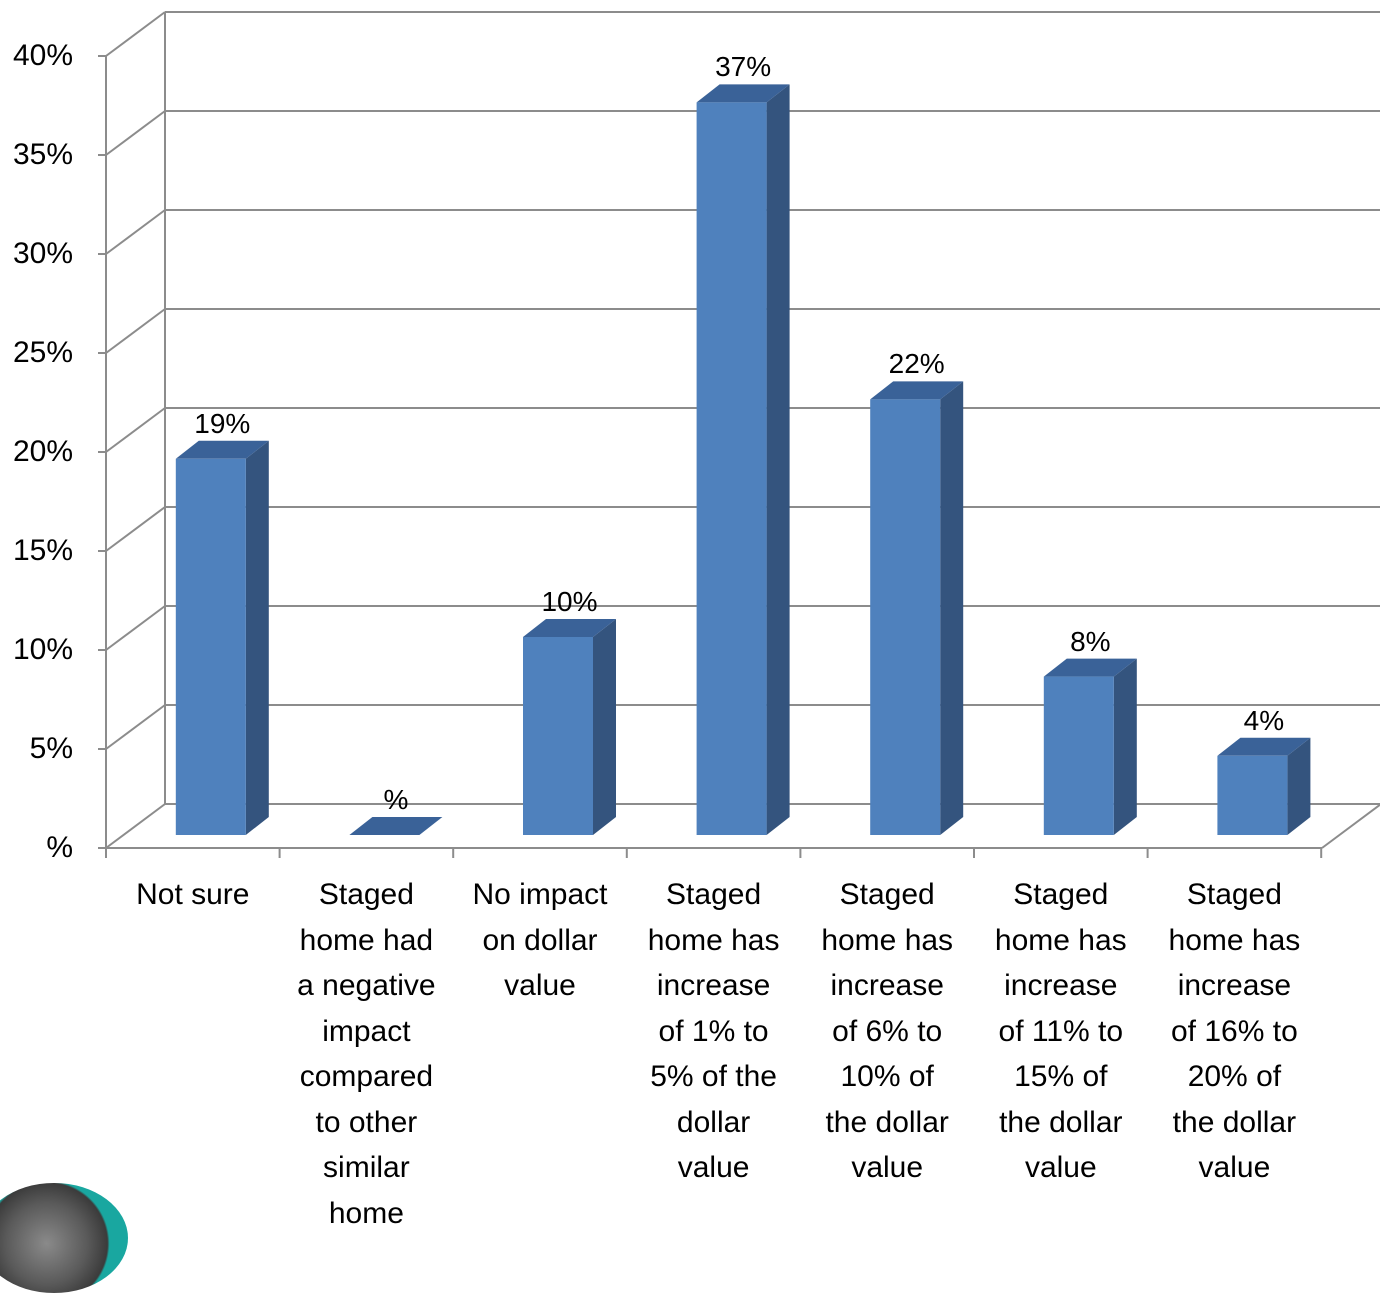 The image size is (1380, 1293). What do you see at coordinates (569, 601) in the screenshot?
I see `data-label: 10%` at bounding box center [569, 601].